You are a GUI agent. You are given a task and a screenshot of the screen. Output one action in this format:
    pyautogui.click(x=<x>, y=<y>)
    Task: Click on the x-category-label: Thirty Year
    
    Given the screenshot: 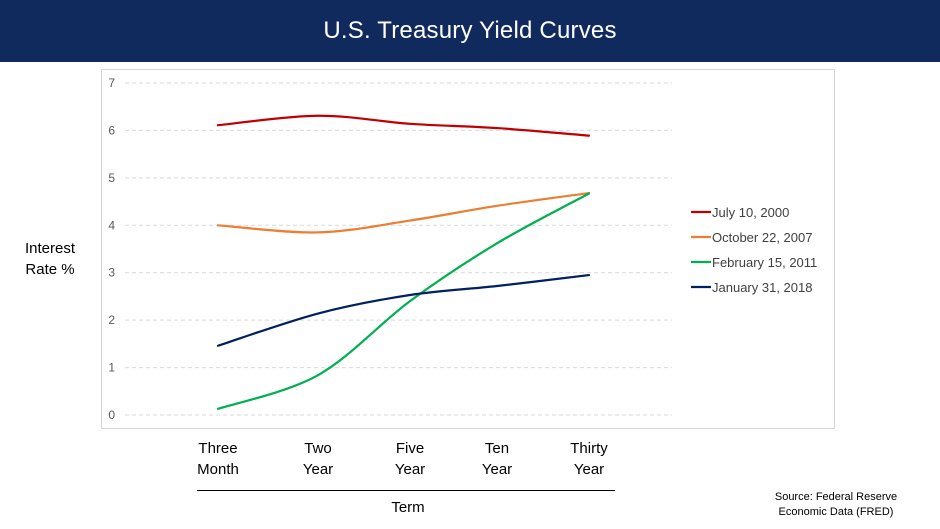 What is the action you would take?
    pyautogui.click(x=589, y=459)
    